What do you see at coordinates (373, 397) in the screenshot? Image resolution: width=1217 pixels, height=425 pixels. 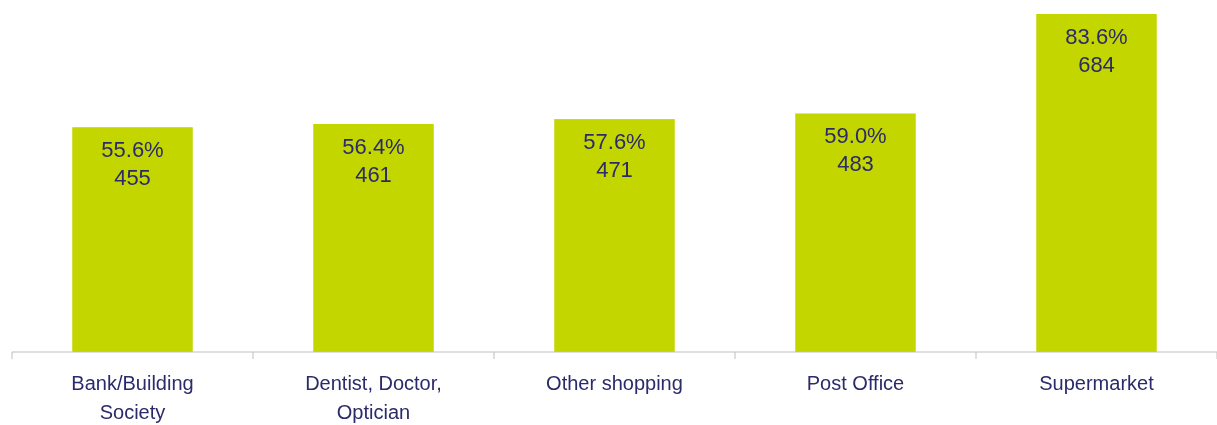 I see `x-tick-label: Dentist, Doctor, Optician` at bounding box center [373, 397].